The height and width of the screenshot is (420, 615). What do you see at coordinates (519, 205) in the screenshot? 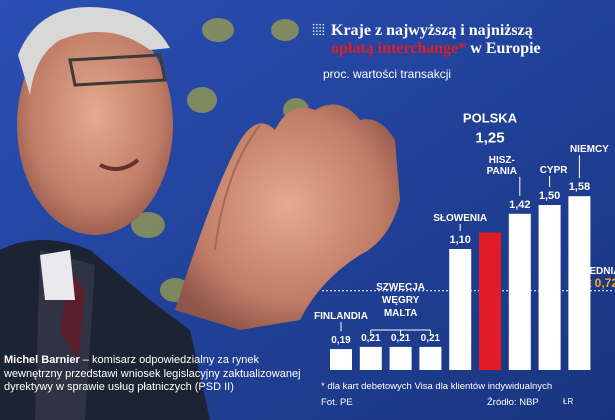
I see `value-label-6: 1,42` at bounding box center [519, 205].